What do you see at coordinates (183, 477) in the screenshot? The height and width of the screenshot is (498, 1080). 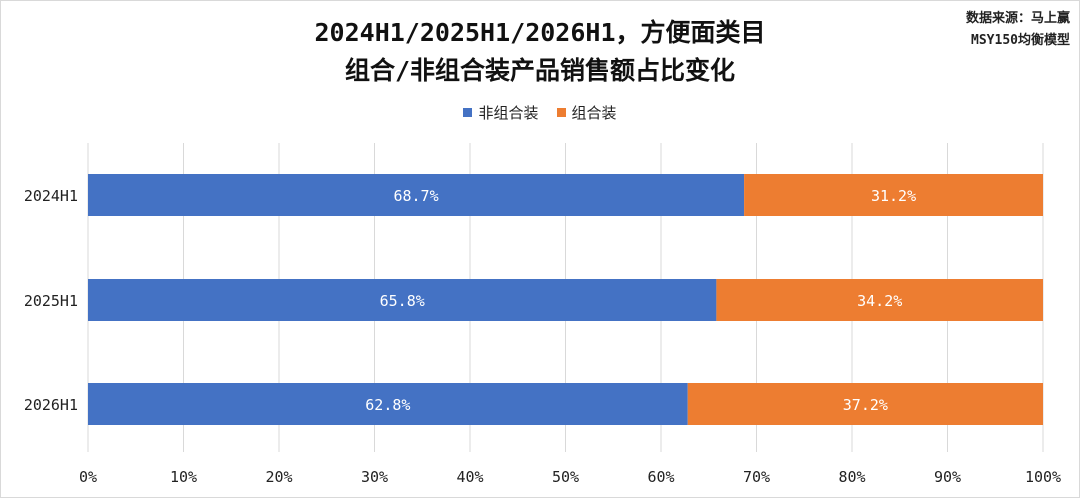 I see `x-tick-label: 10%` at bounding box center [183, 477].